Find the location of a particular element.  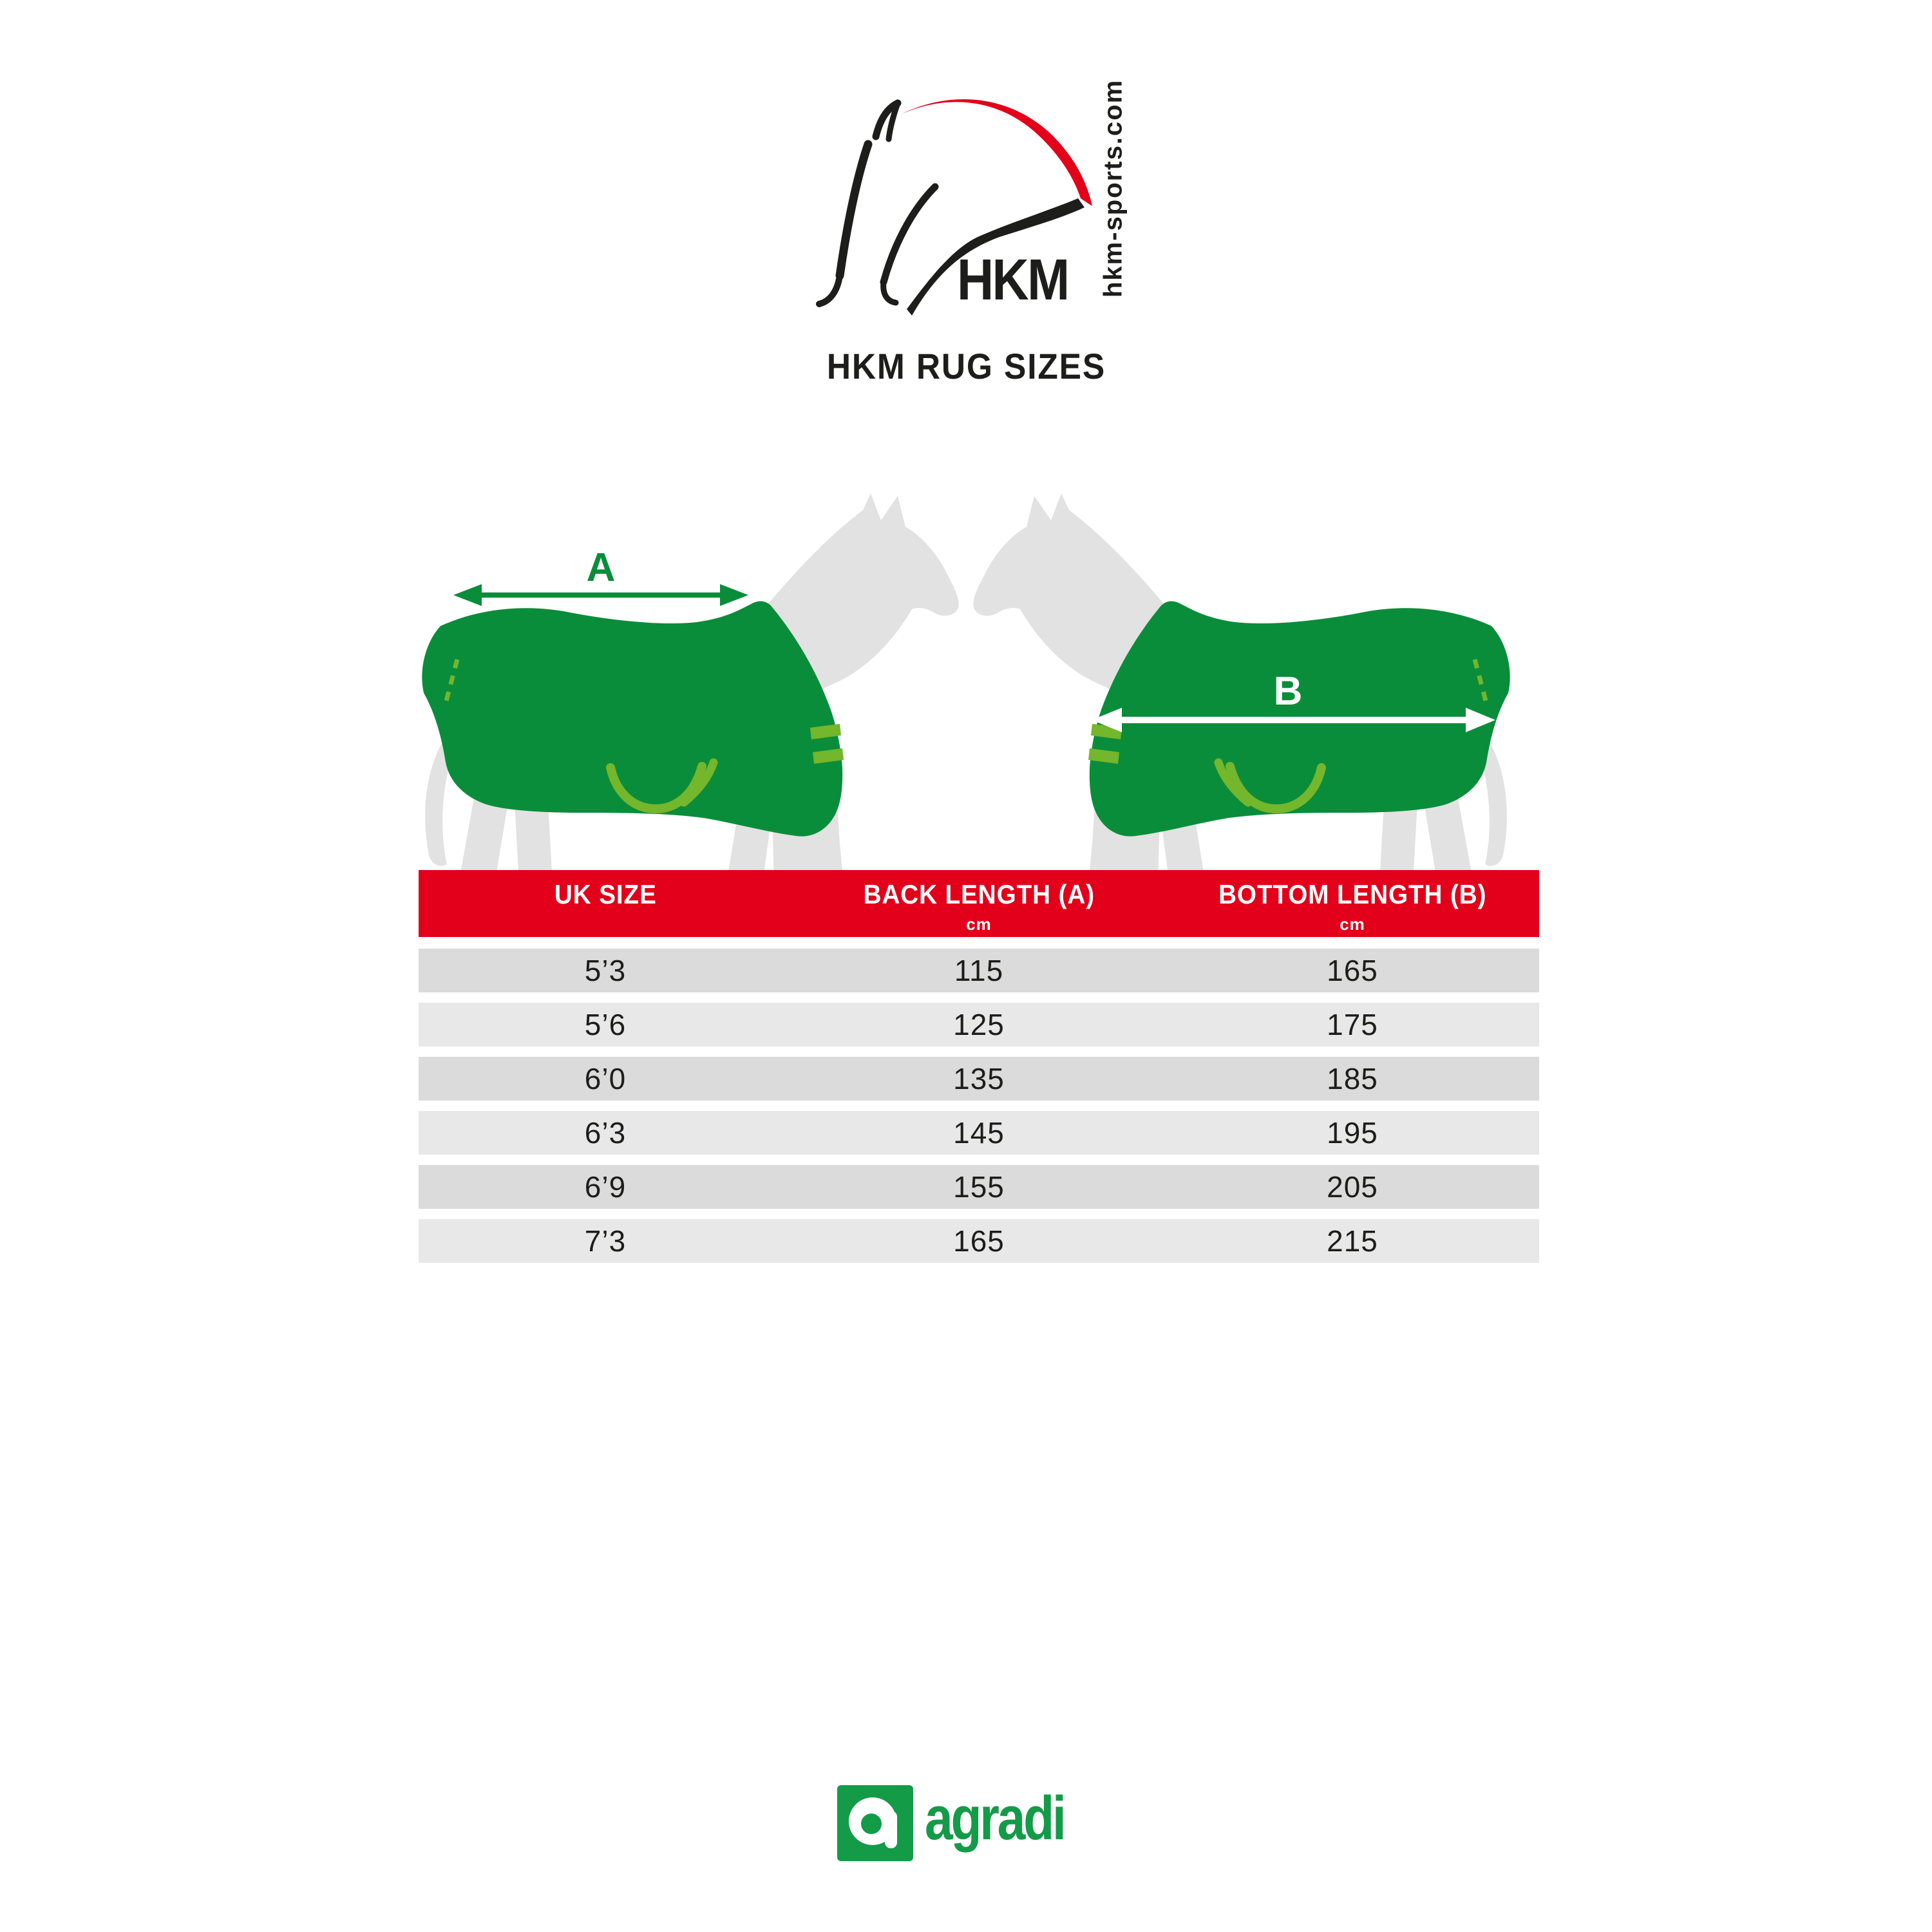

size-cell: 115 is located at coordinates (979, 971).